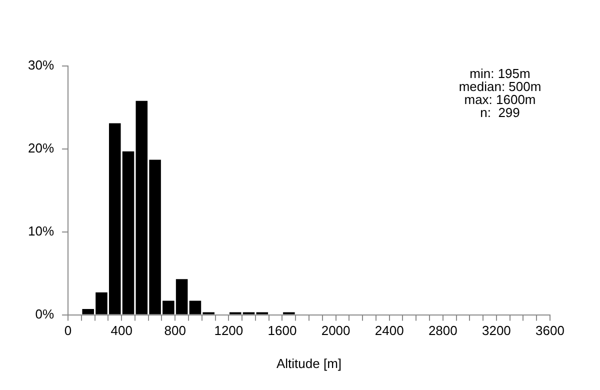 The width and height of the screenshot is (600, 390). What do you see at coordinates (41, 65) in the screenshot?
I see `y-tick-label: 30%` at bounding box center [41, 65].